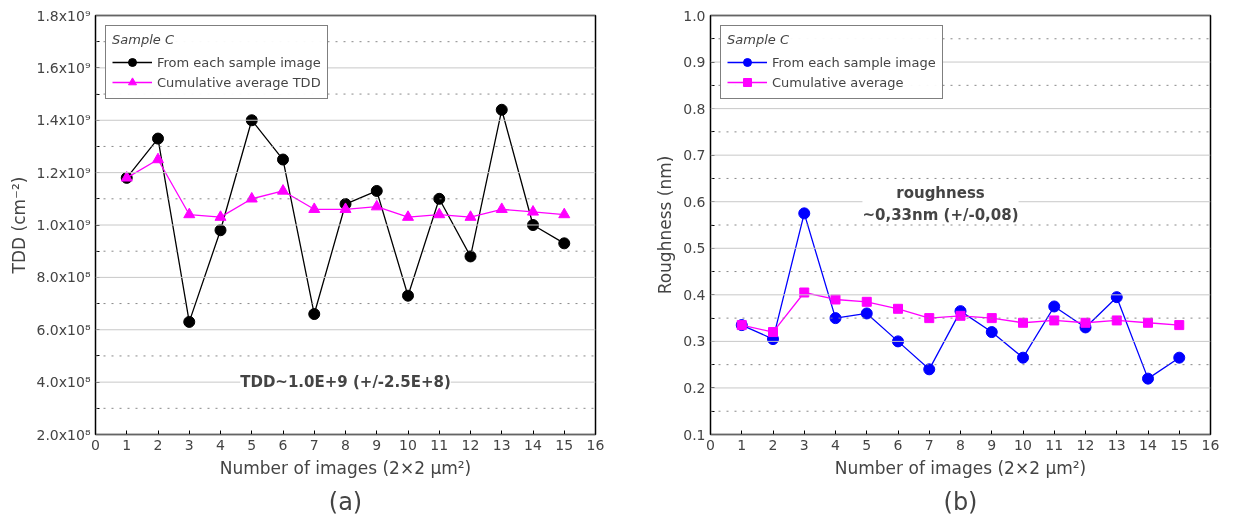 This screenshot has height=529, width=1245. Describe the element at coordinates (63, 225) in the screenshot. I see `y-tick-label: 1.0x10⁹` at that location.